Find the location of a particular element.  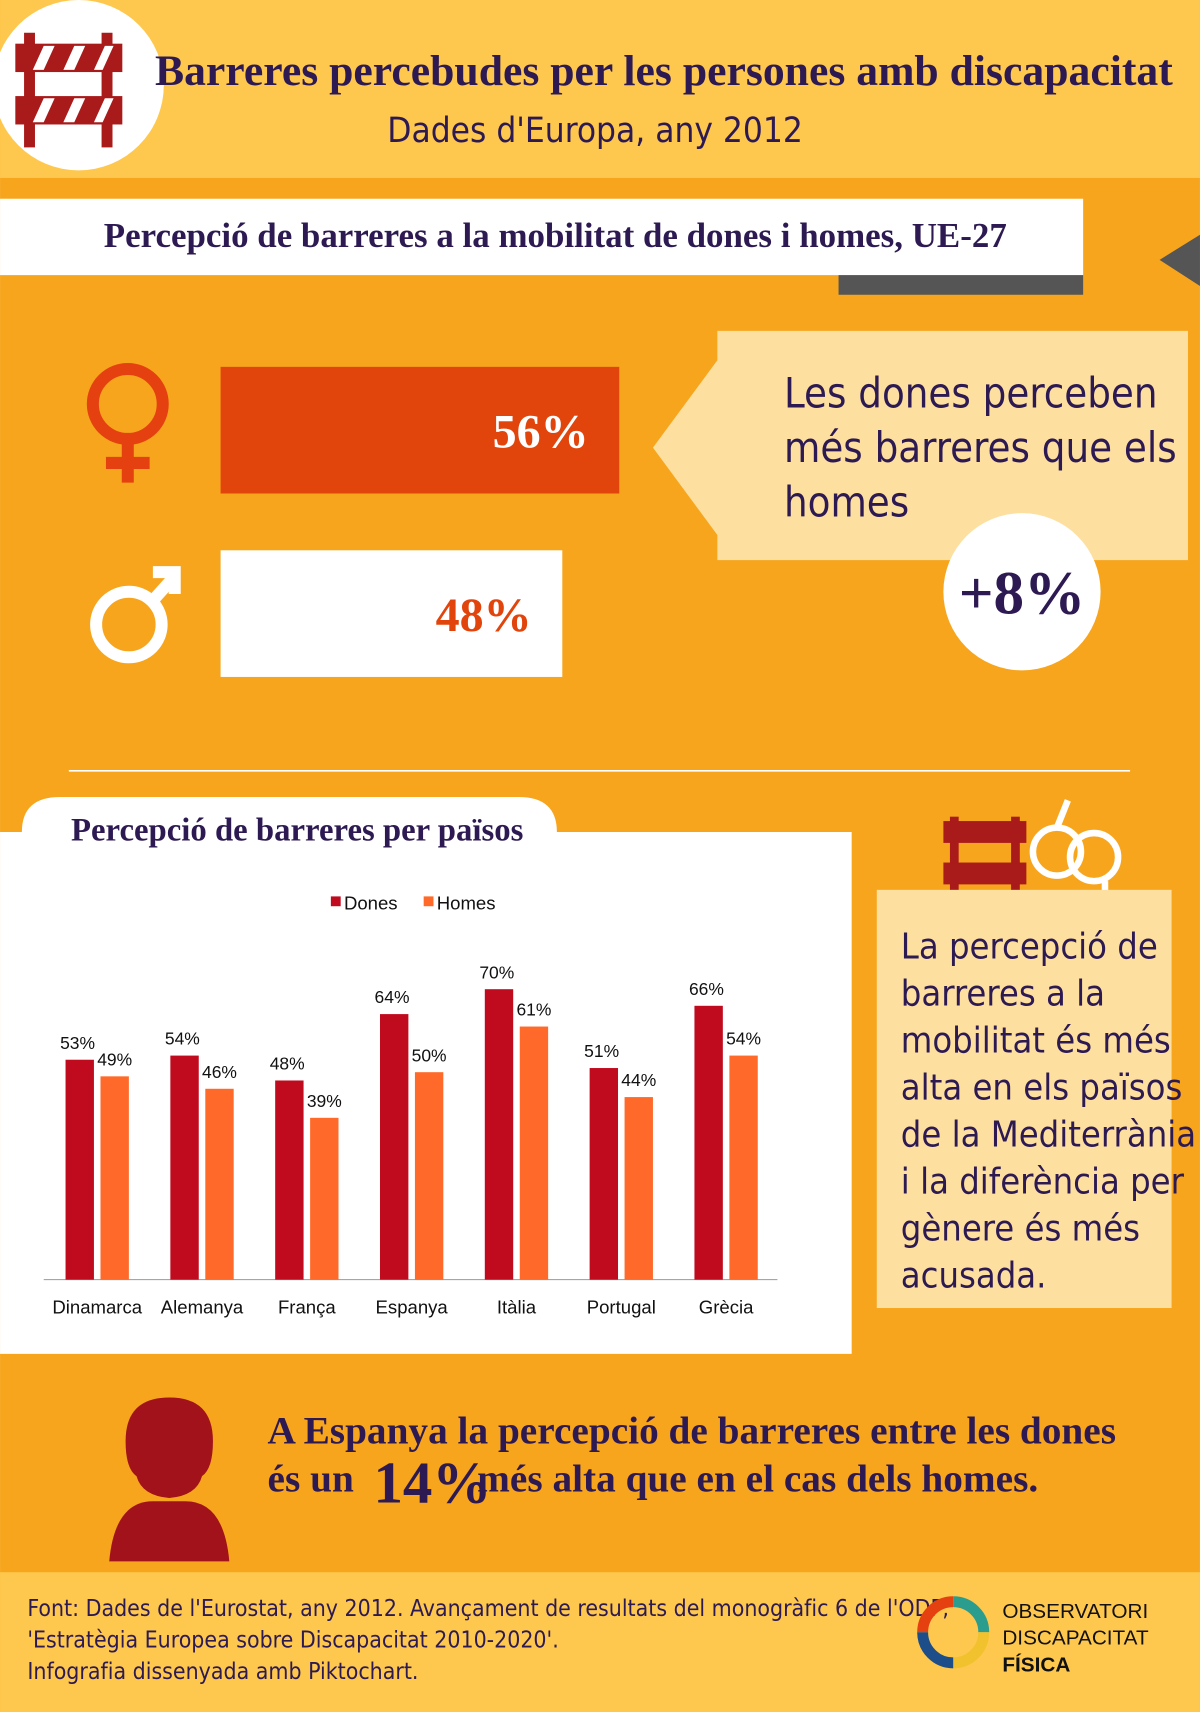

ribbon is located at coordinates (542, 237).